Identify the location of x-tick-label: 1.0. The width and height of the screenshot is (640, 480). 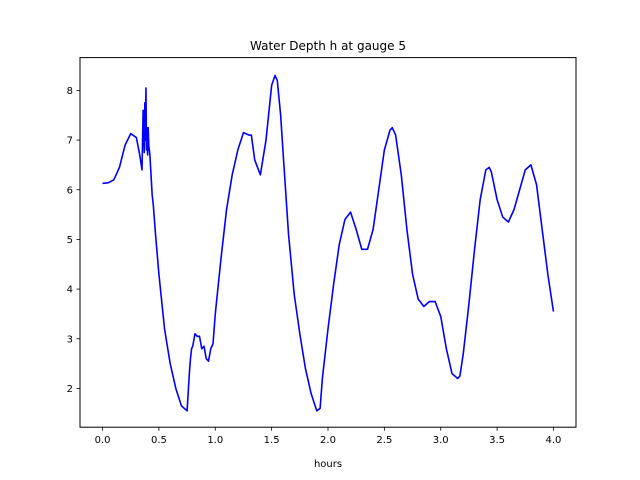
(215, 440).